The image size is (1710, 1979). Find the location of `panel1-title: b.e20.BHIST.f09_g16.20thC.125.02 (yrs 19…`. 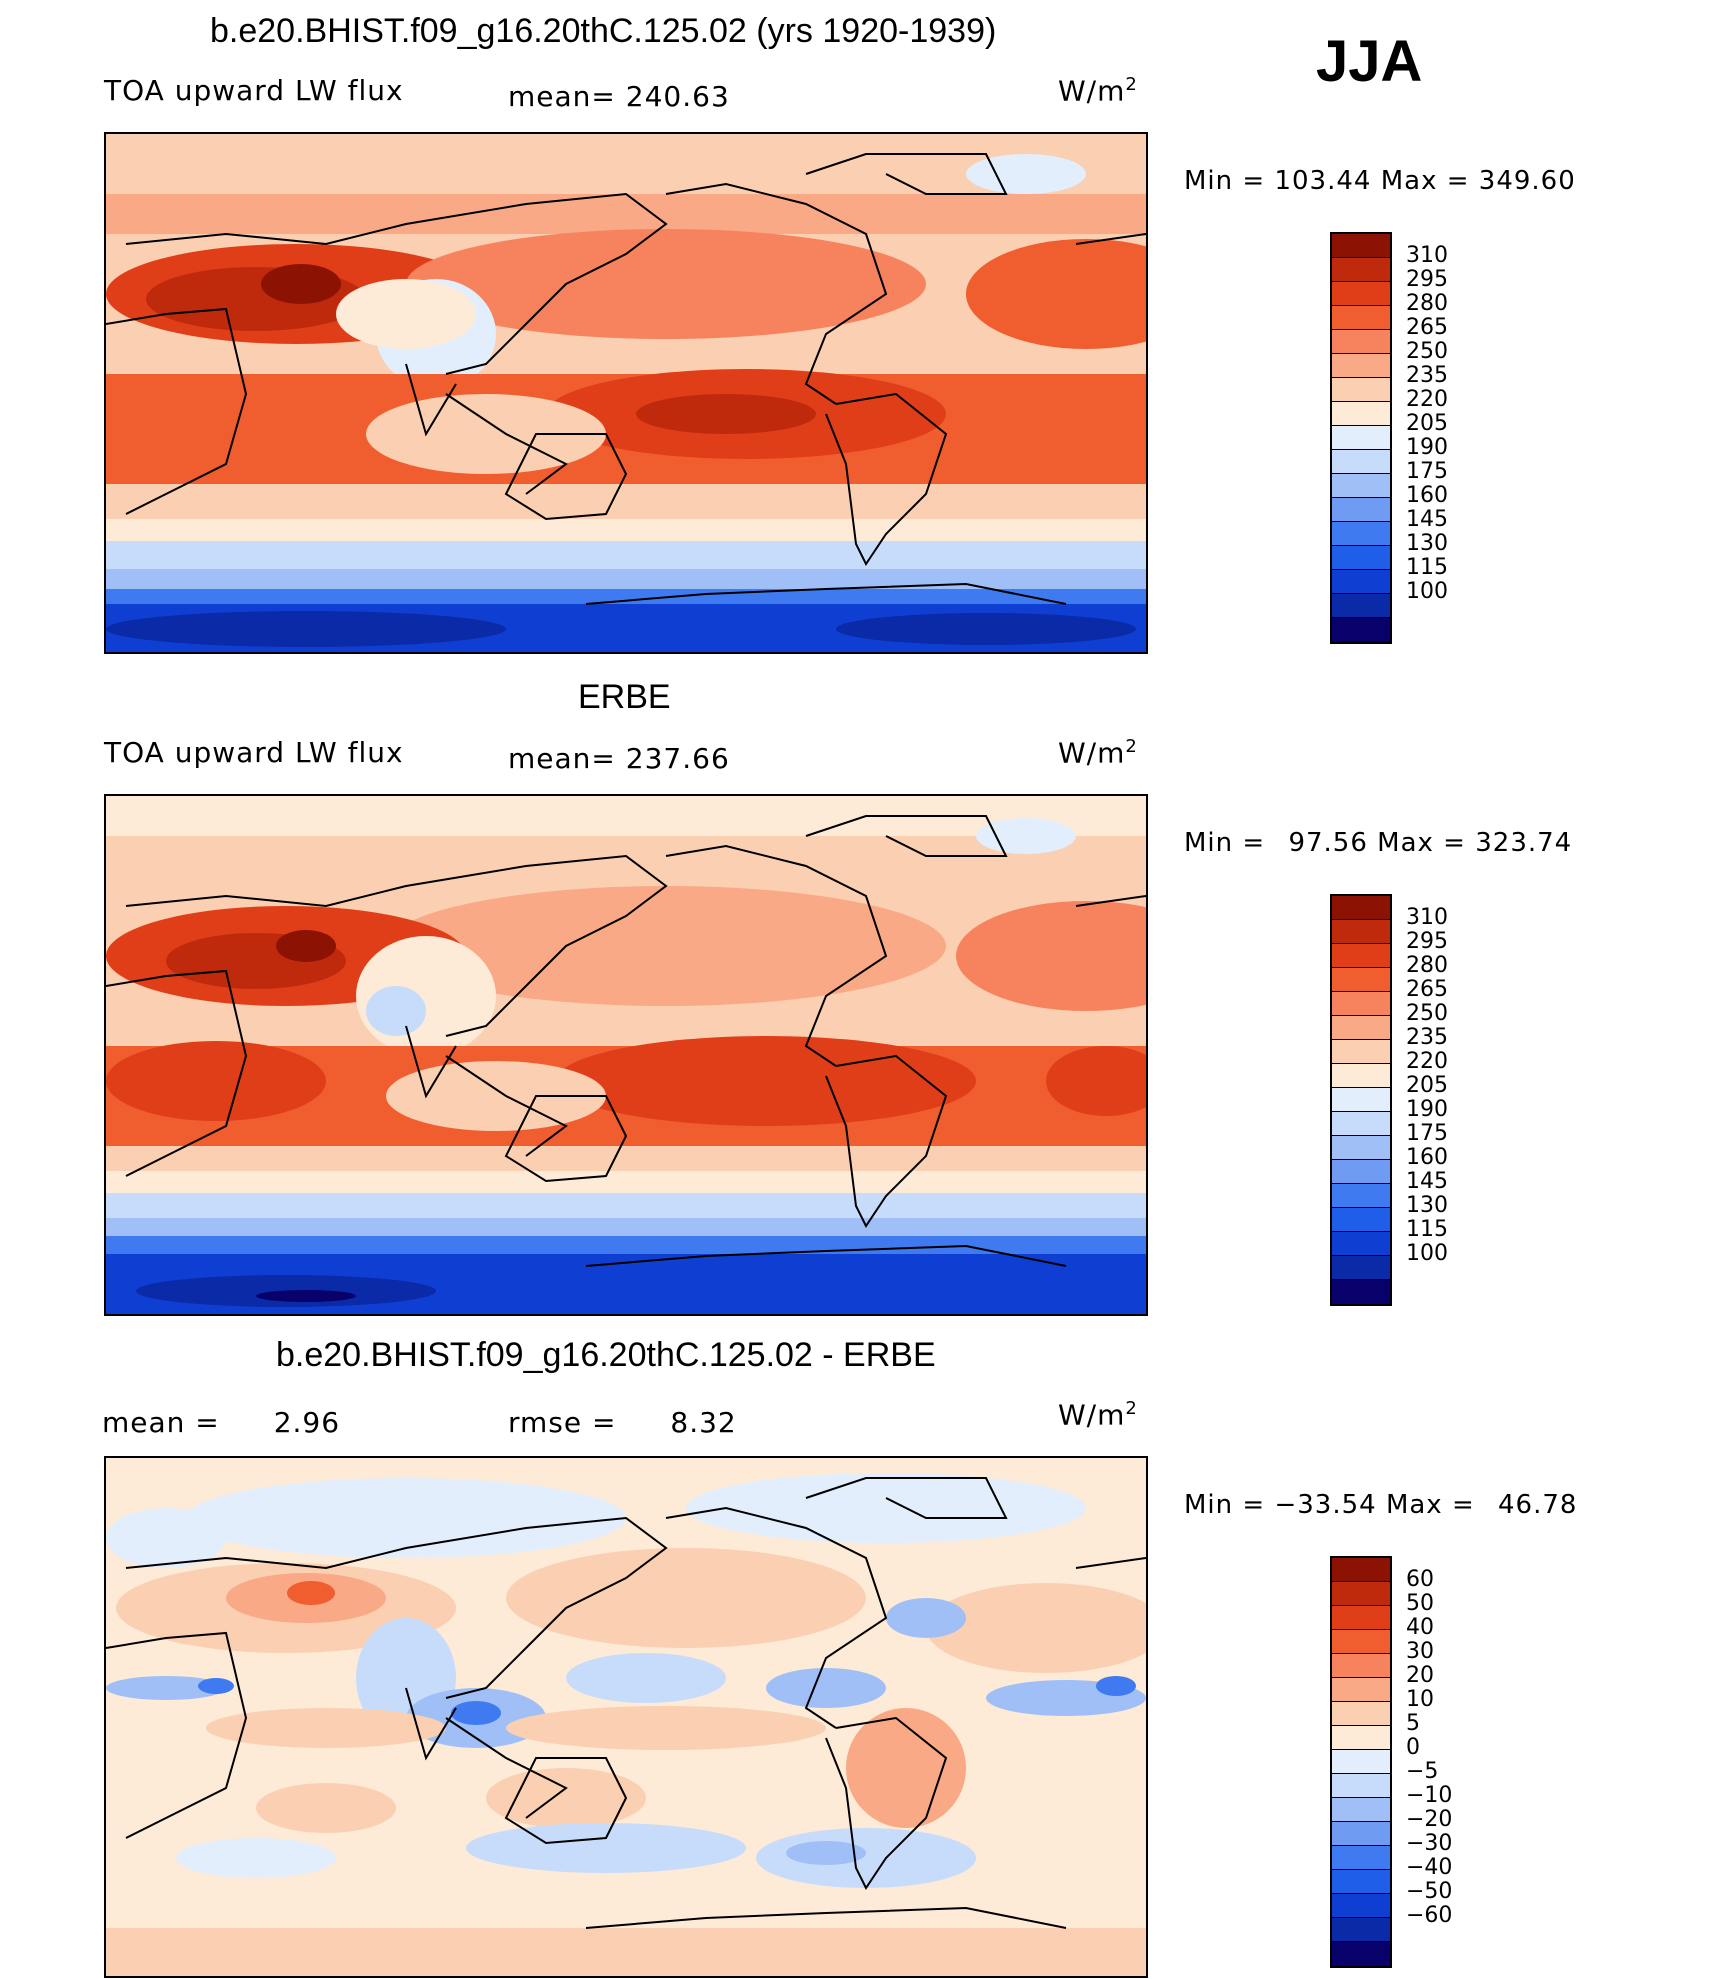

panel1-title: b.e20.BHIST.f09_g16.20thC.125.02 (yrs 19… is located at coordinates (603, 31).